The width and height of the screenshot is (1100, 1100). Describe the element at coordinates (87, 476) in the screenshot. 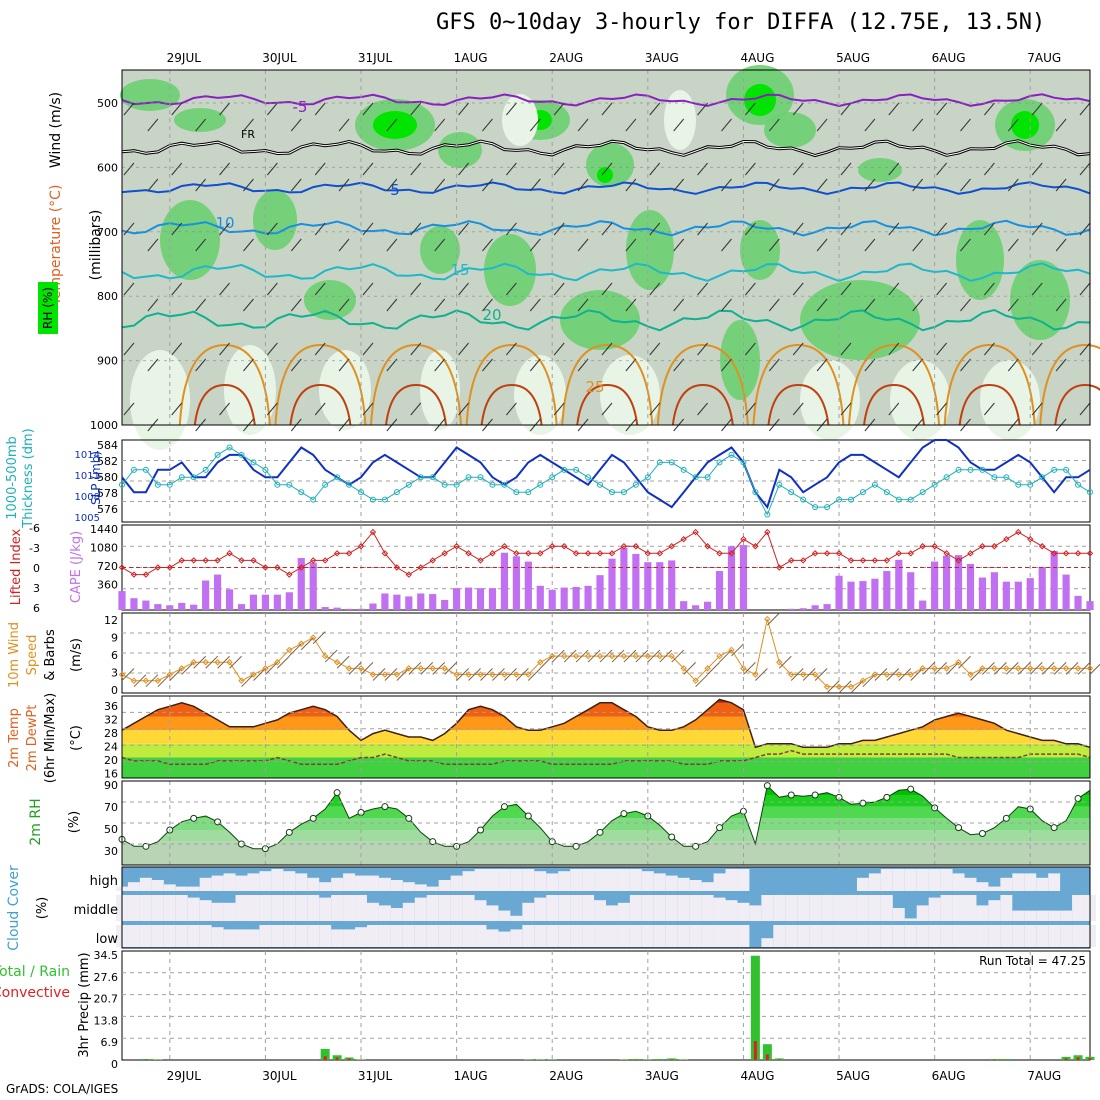

I see `slp-tick: 1011` at that location.